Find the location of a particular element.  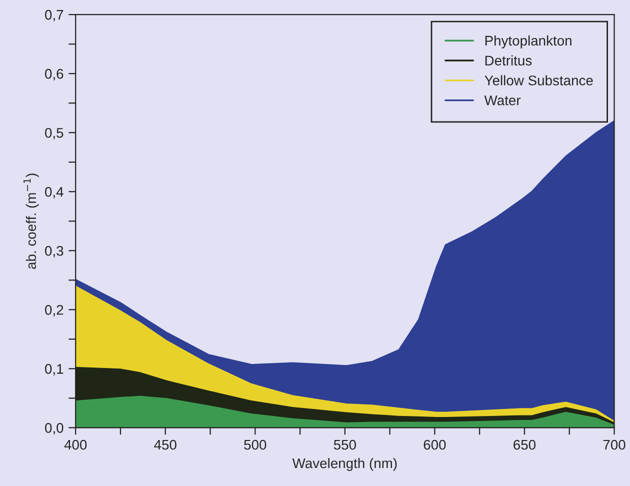

y-tick-label: 0,0 is located at coordinates (54, 428).